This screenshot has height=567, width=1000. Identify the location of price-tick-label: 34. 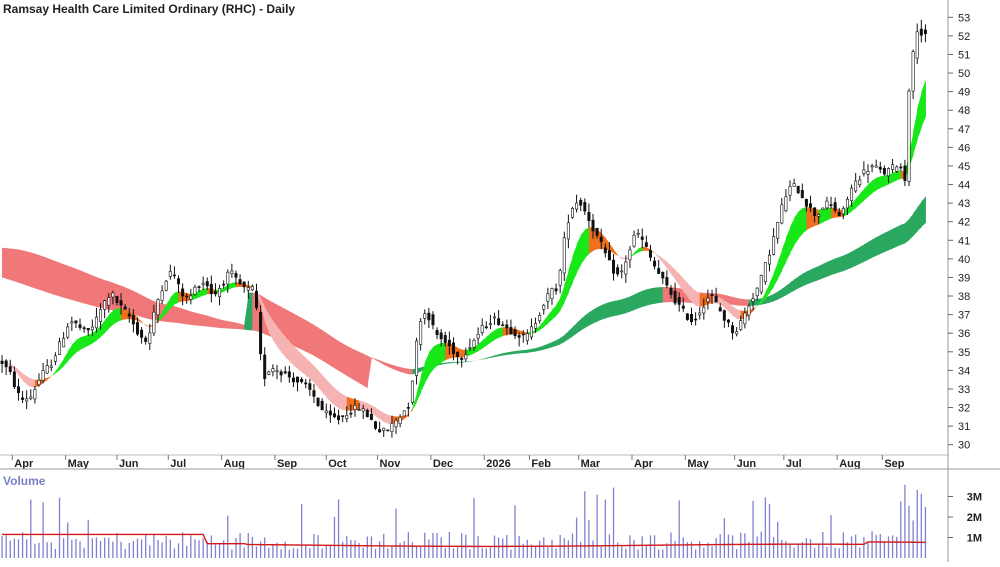
(964, 371).